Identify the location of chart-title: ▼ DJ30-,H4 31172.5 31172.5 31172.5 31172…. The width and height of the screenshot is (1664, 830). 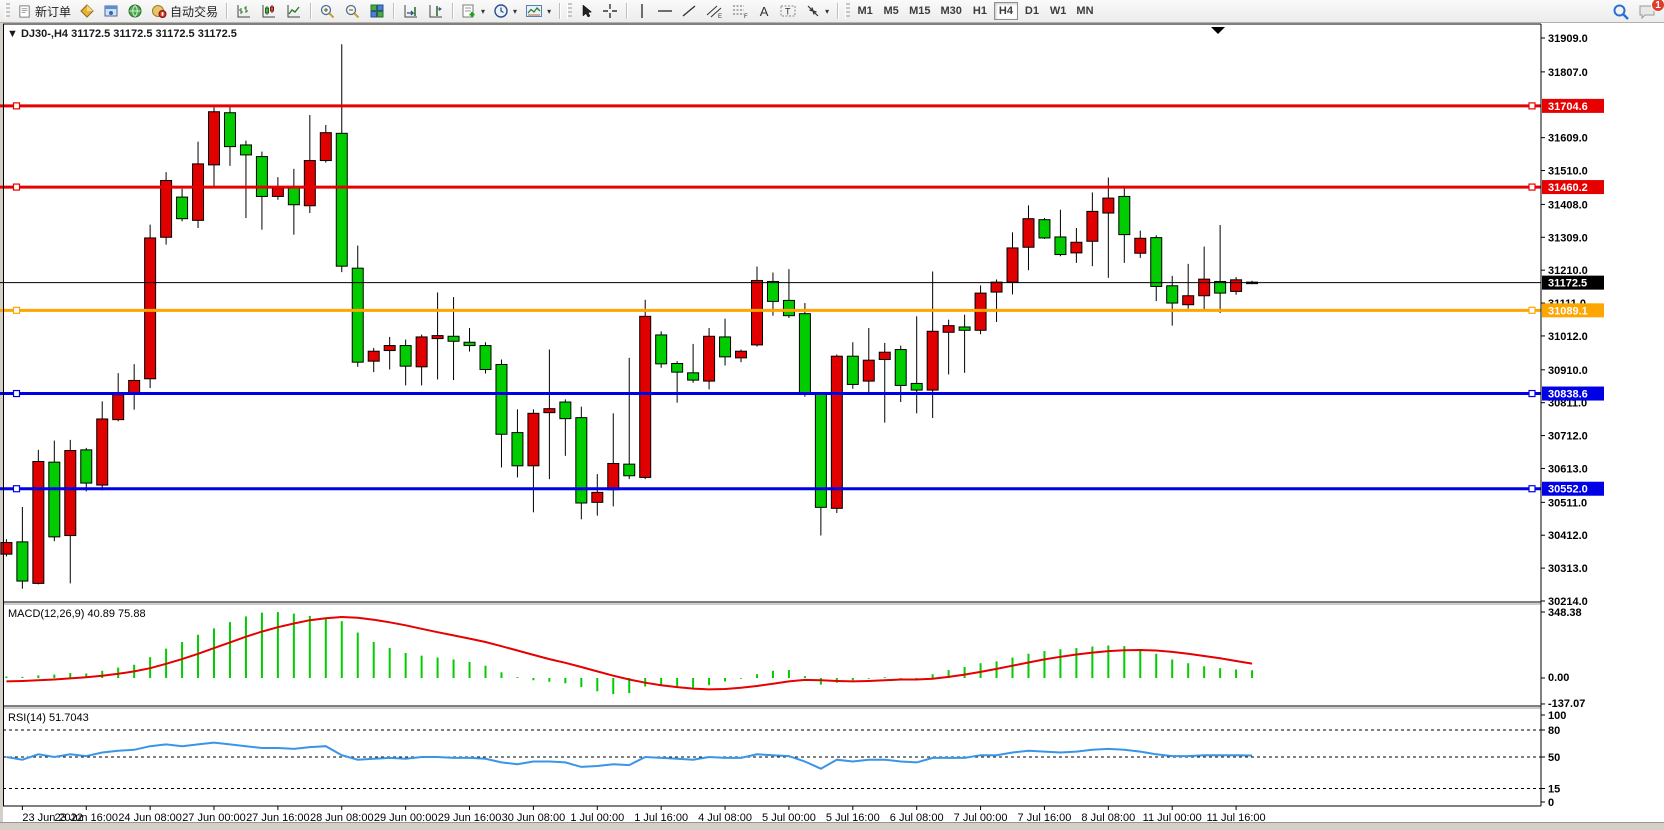
(122, 34).